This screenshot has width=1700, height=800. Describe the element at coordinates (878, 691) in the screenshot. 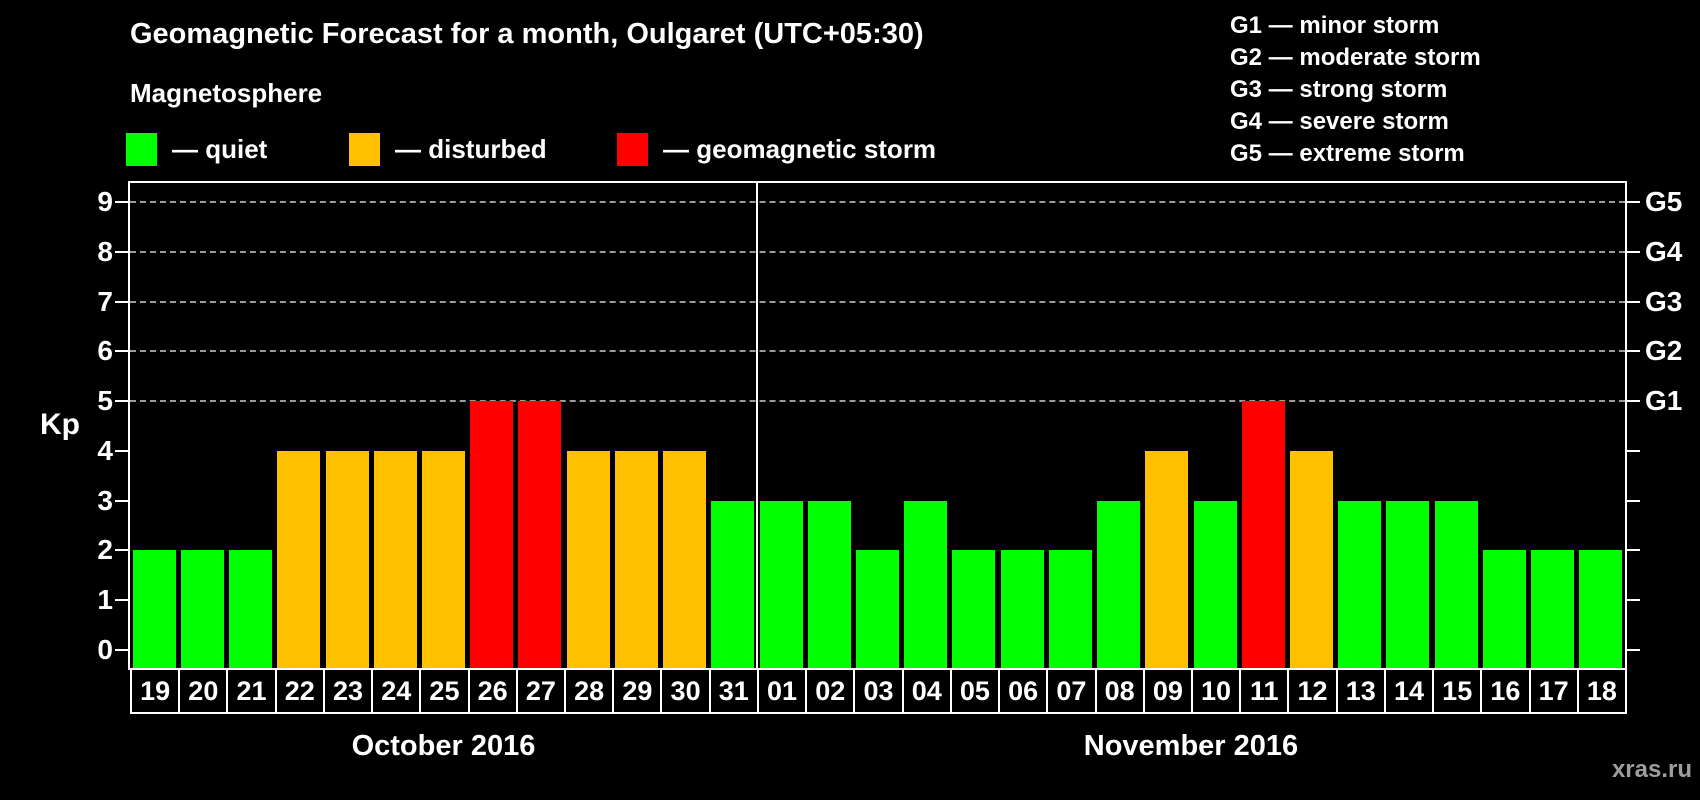

I see `day-label-03: 03` at that location.